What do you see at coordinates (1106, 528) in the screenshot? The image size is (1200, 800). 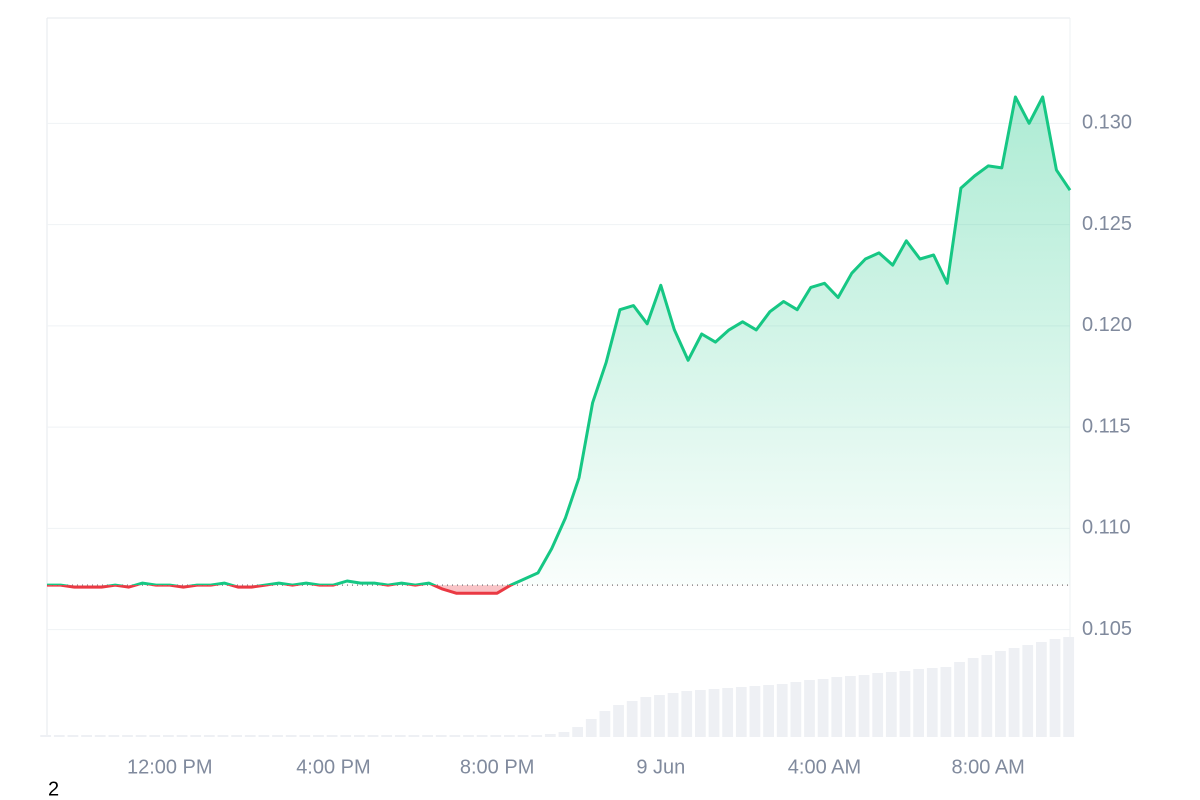 I see `y-tick-label: 0.110` at bounding box center [1106, 528].